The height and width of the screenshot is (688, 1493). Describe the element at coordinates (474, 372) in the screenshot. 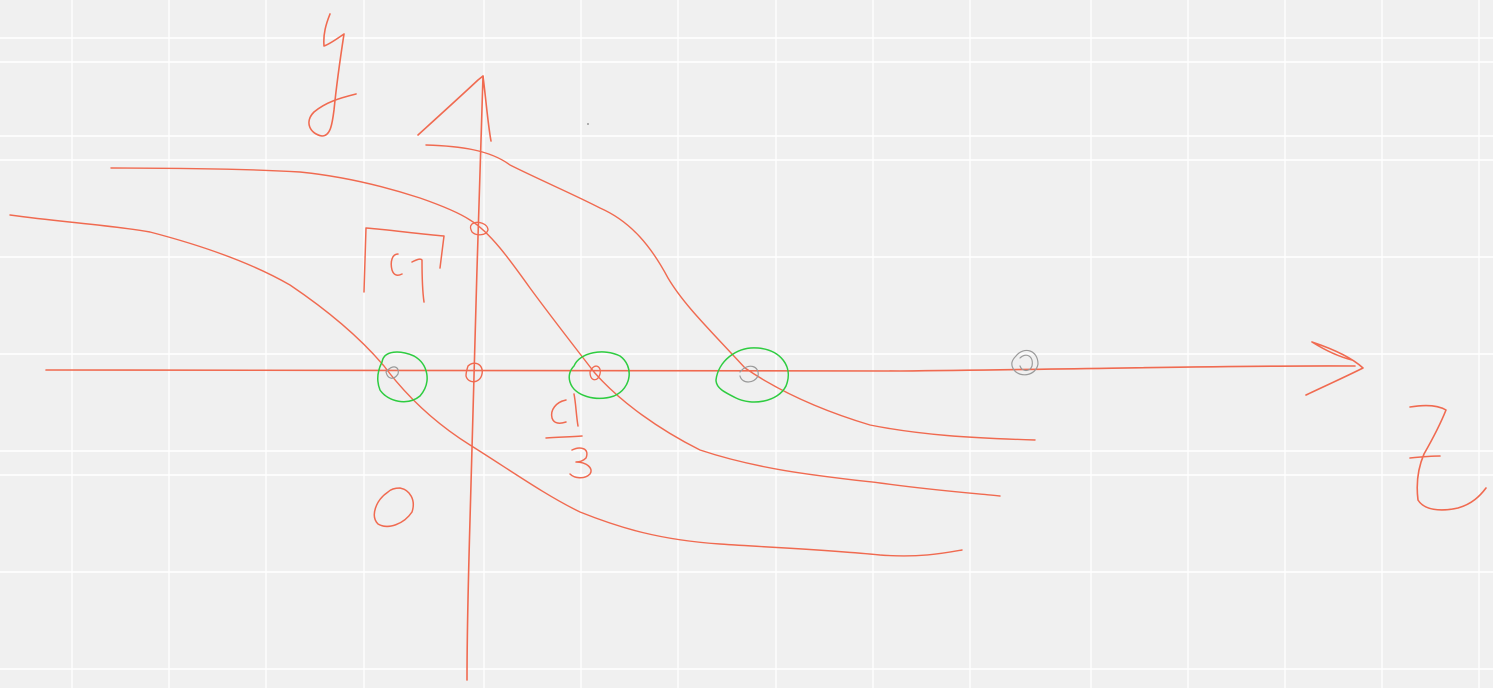

I see `marker-origin` at that location.